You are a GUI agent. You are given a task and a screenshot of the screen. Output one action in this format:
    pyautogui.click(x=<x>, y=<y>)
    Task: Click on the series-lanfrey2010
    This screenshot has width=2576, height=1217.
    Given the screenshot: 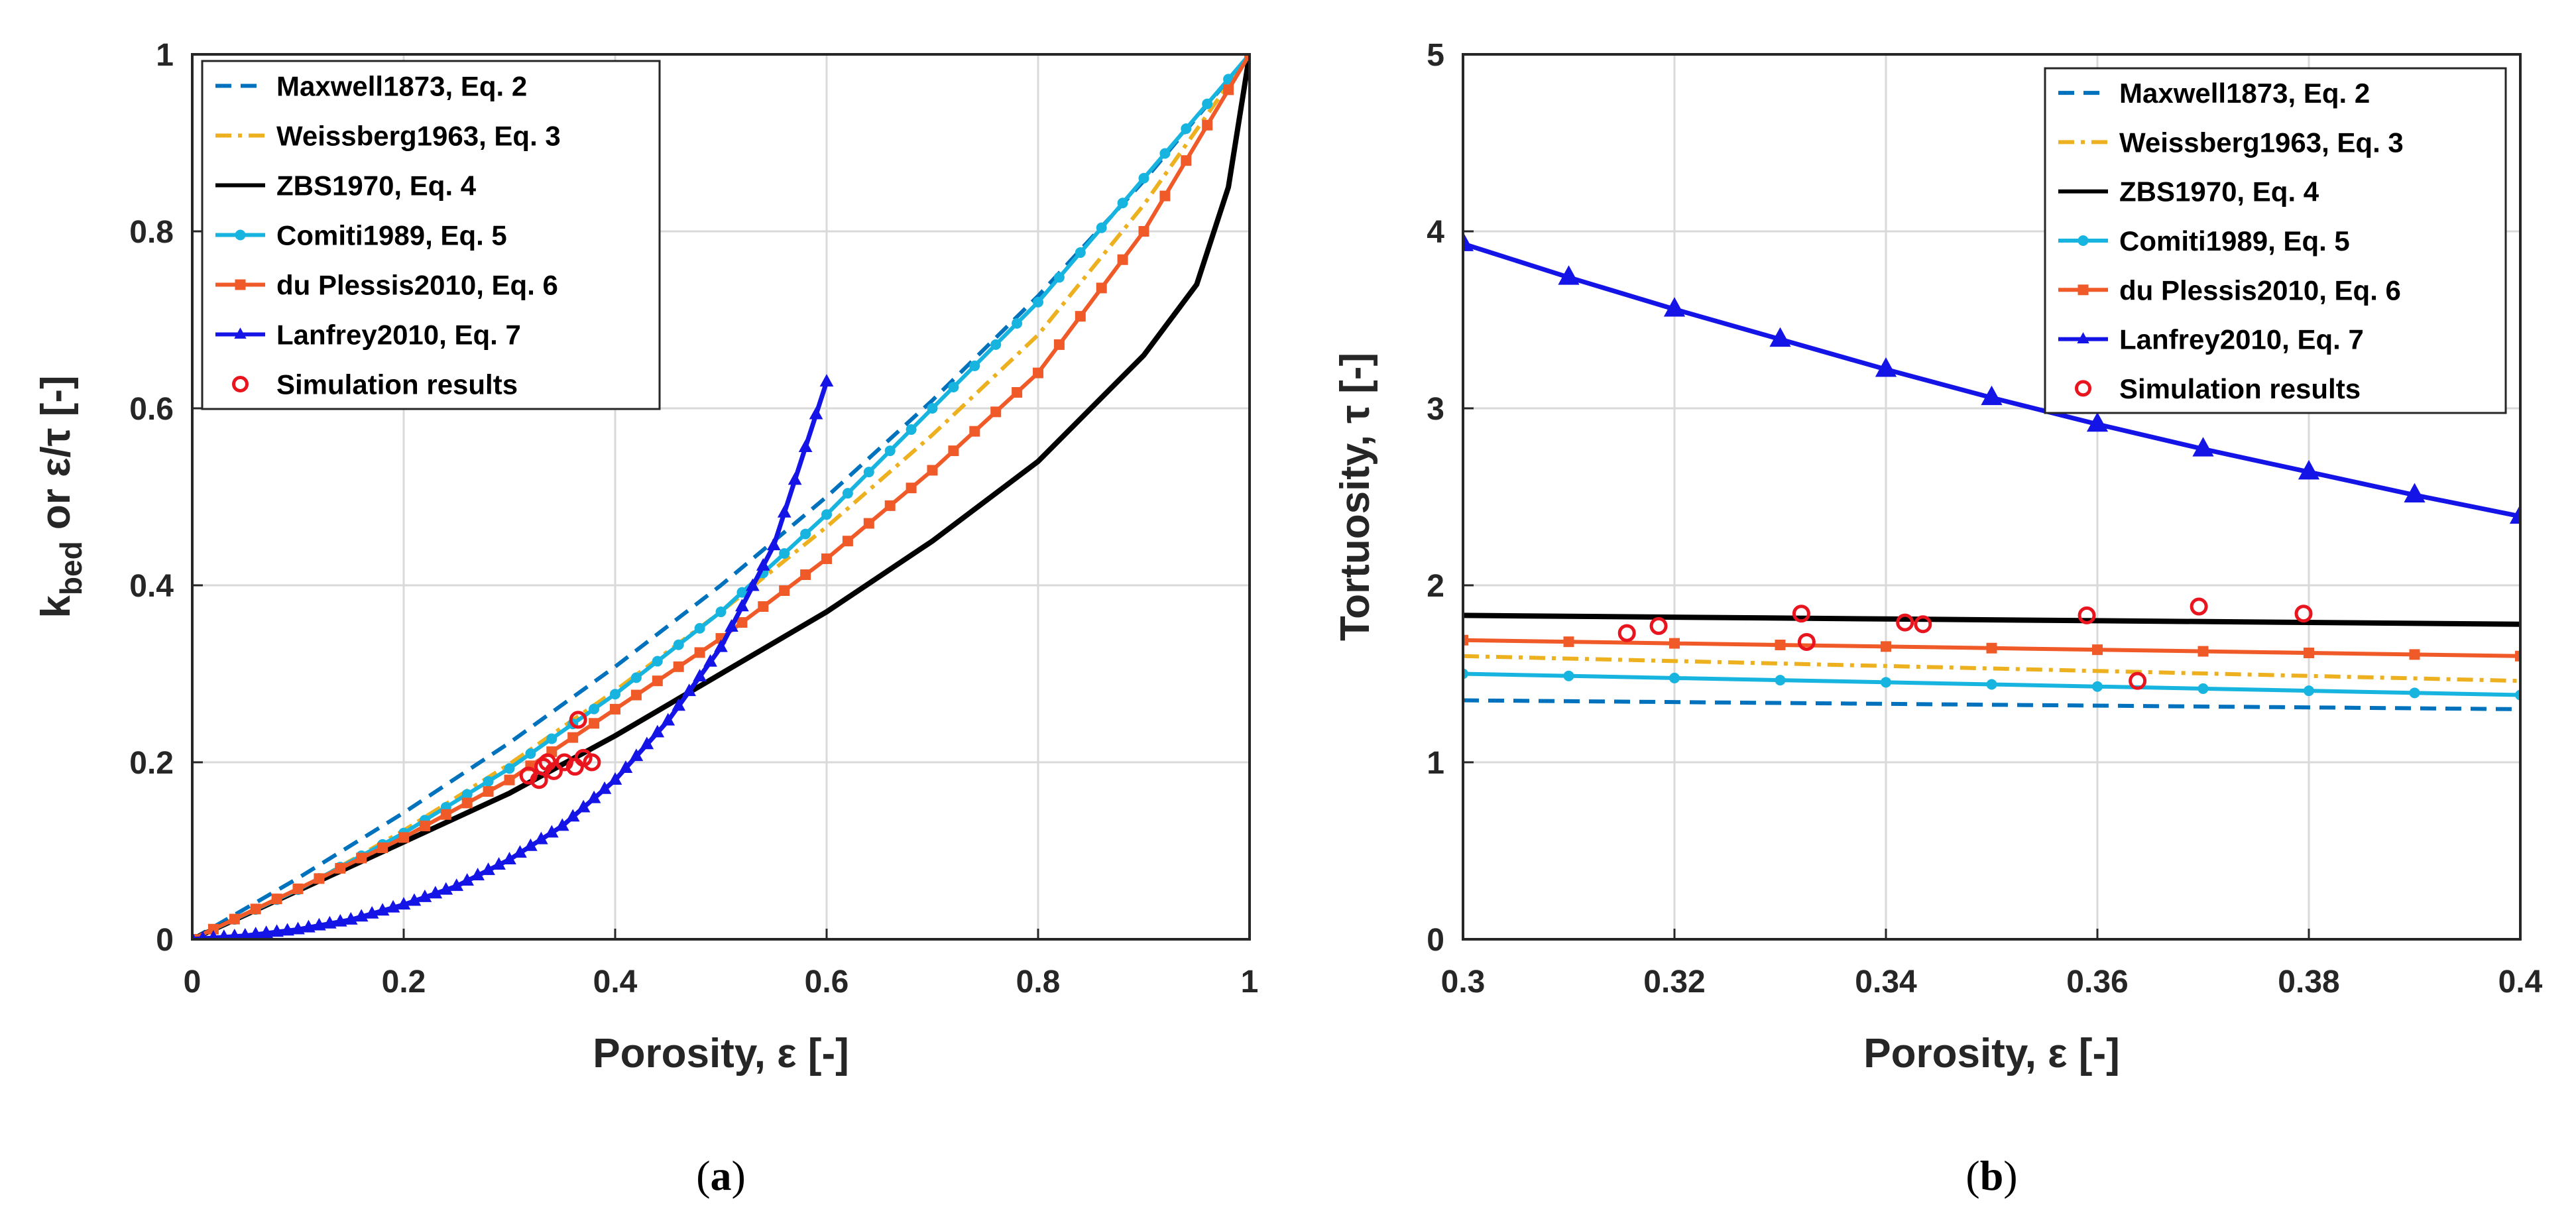 What is the action you would take?
    pyautogui.click(x=1991, y=377)
    